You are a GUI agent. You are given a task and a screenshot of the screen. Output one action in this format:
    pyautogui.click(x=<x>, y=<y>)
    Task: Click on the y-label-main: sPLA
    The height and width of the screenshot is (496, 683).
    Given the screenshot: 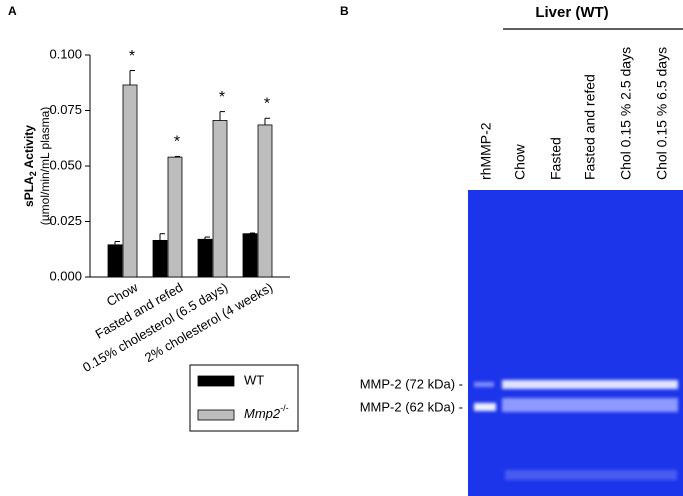 What is the action you would take?
    pyautogui.click(x=29, y=191)
    